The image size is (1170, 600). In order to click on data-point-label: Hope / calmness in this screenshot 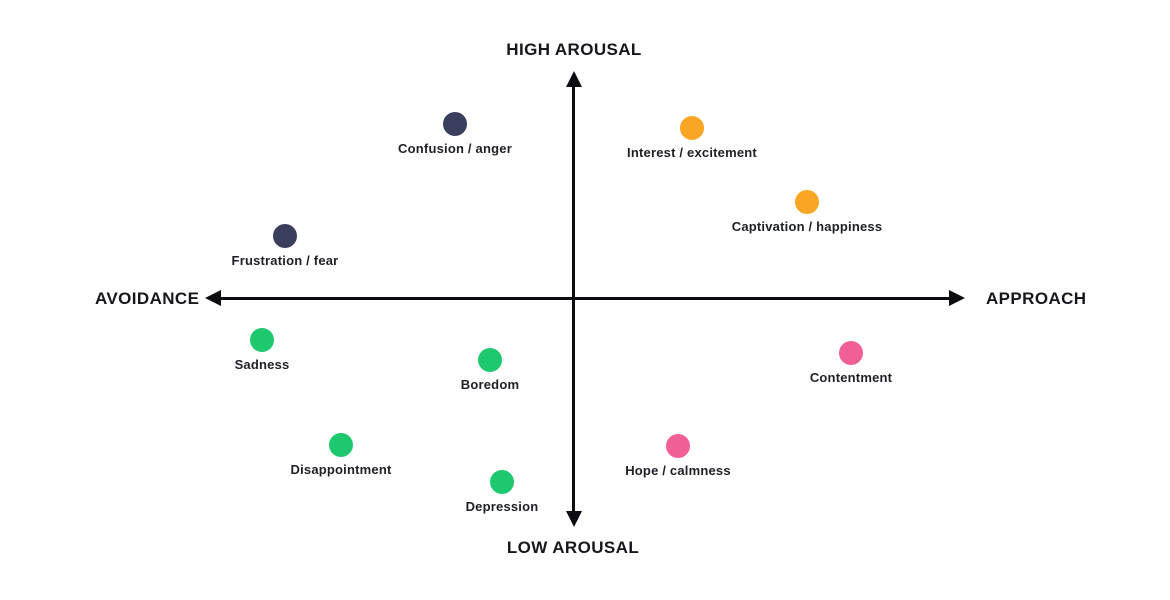, I will do `click(678, 470)`.